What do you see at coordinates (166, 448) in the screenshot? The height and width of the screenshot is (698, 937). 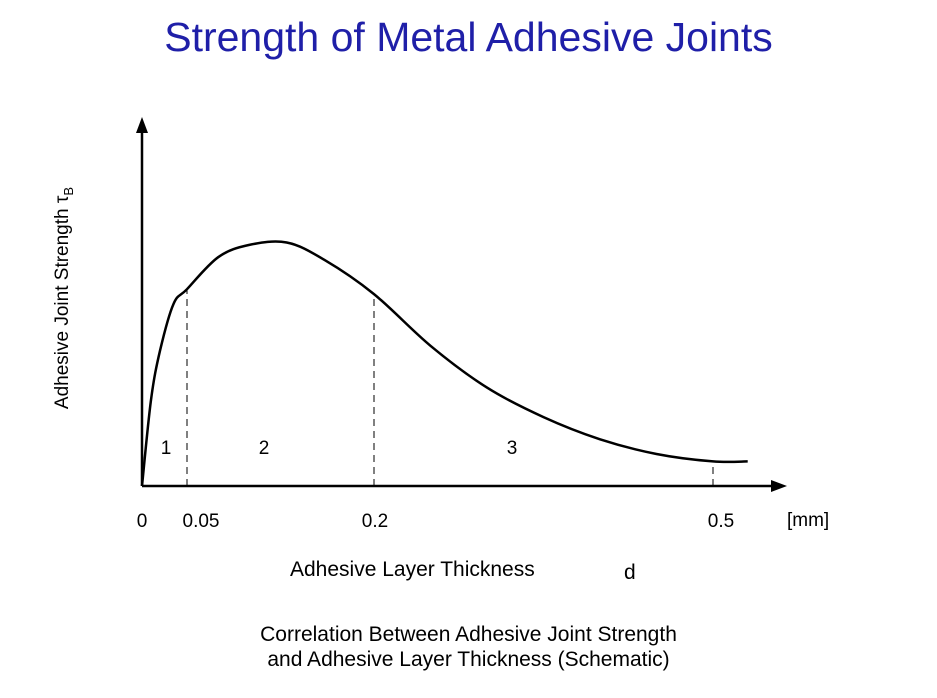 I see `region-label: 1` at bounding box center [166, 448].